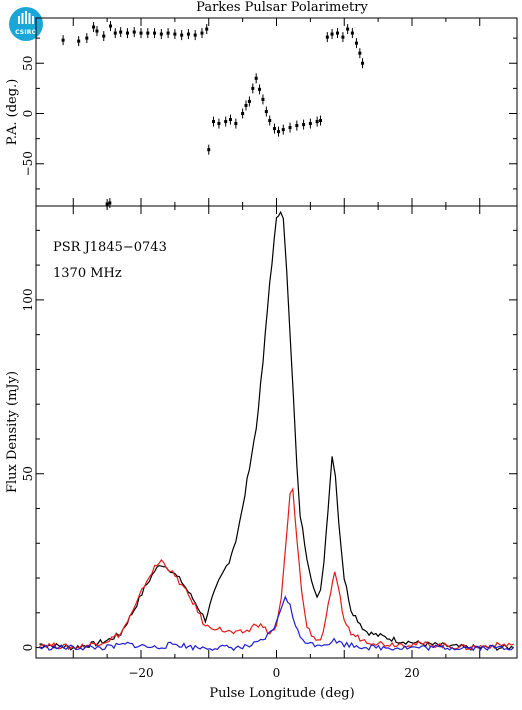 The height and width of the screenshot is (710, 522). What do you see at coordinates (411, 673) in the screenshot?
I see `x-tick-label: 20` at bounding box center [411, 673].